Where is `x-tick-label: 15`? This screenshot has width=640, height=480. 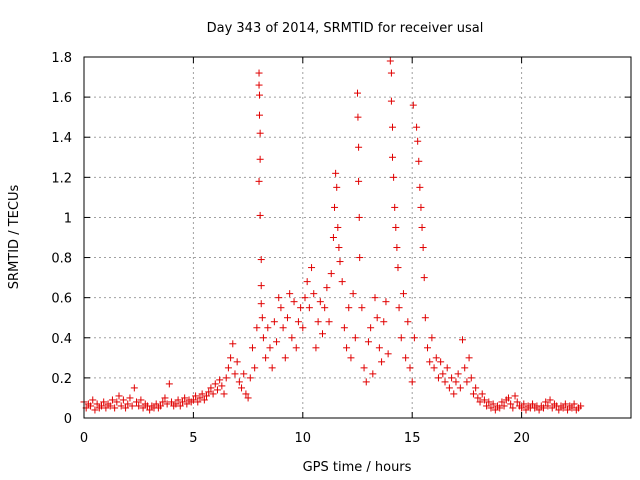
x-tick-label: 15 is located at coordinates (412, 438).